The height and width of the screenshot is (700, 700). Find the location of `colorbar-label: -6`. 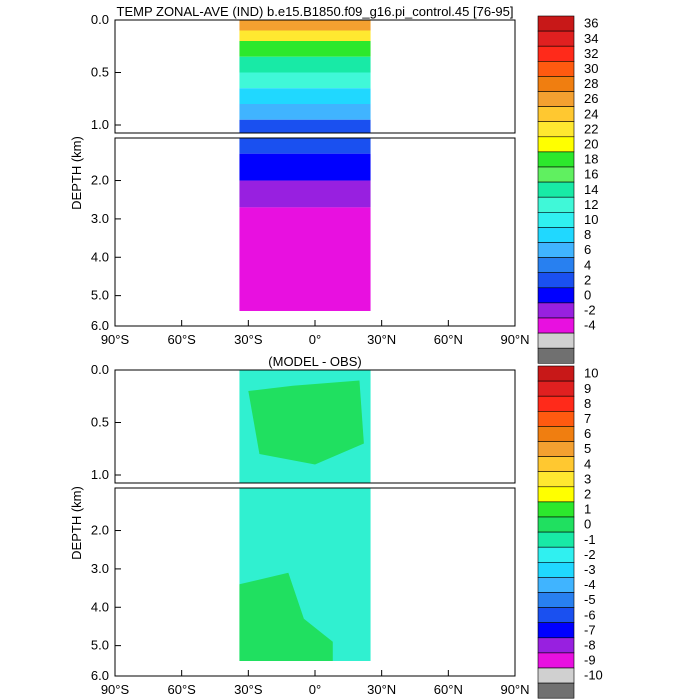

colorbar-label: -6 is located at coordinates (590, 614).